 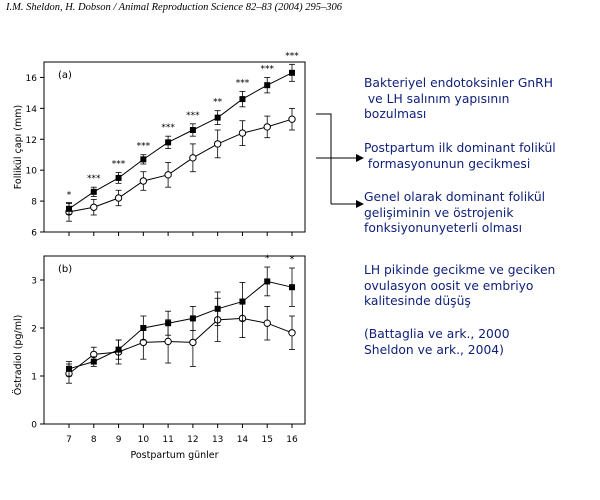 What do you see at coordinates (94, 440) in the screenshot?
I see `x-tick-label: 8` at bounding box center [94, 440].